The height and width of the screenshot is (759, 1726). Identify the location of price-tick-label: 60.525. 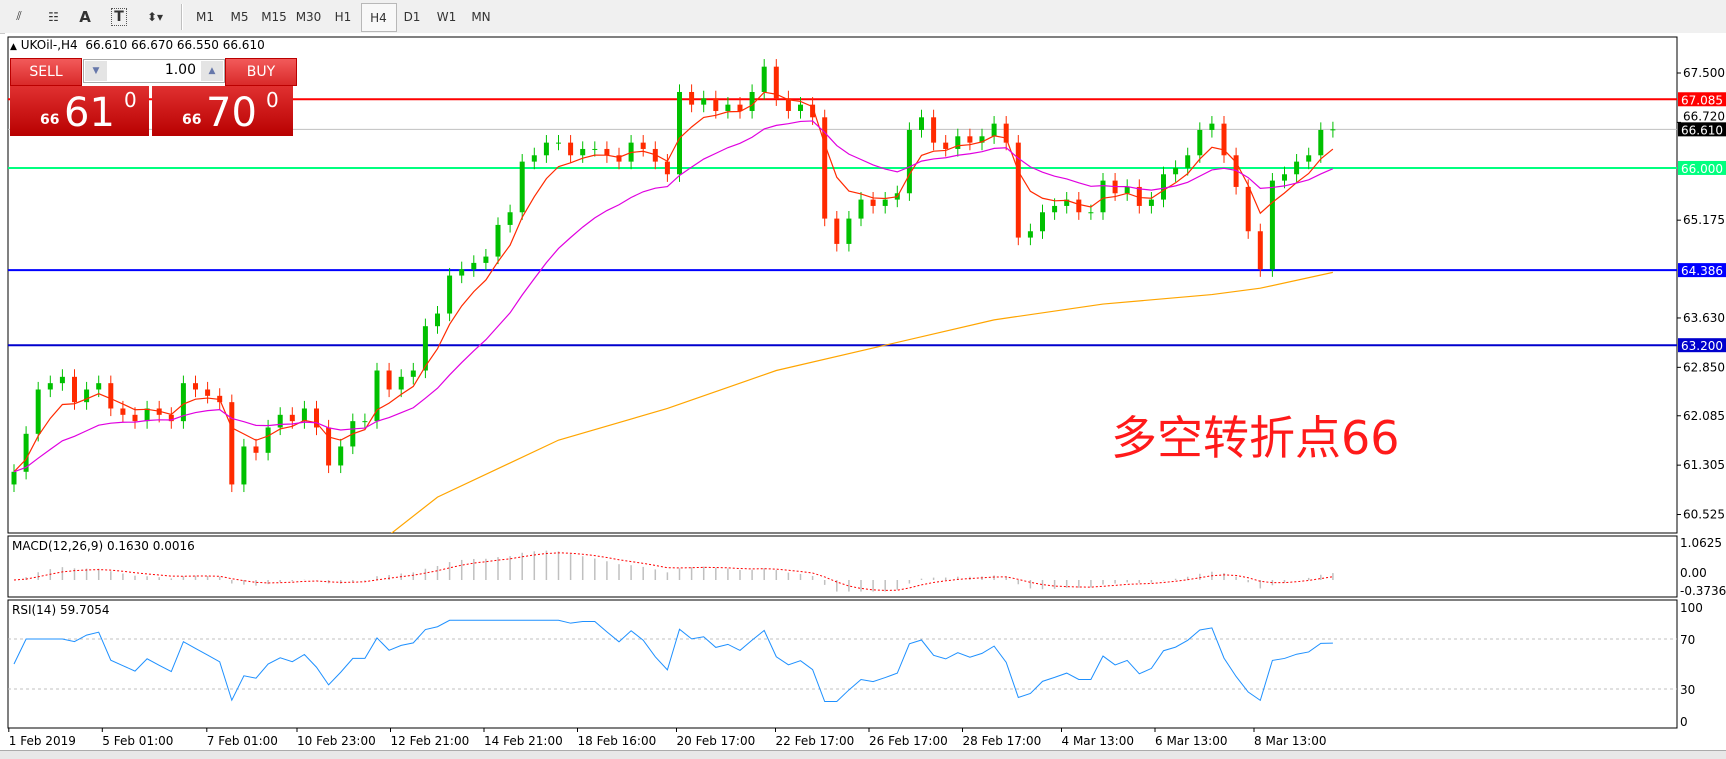
(1704, 515).